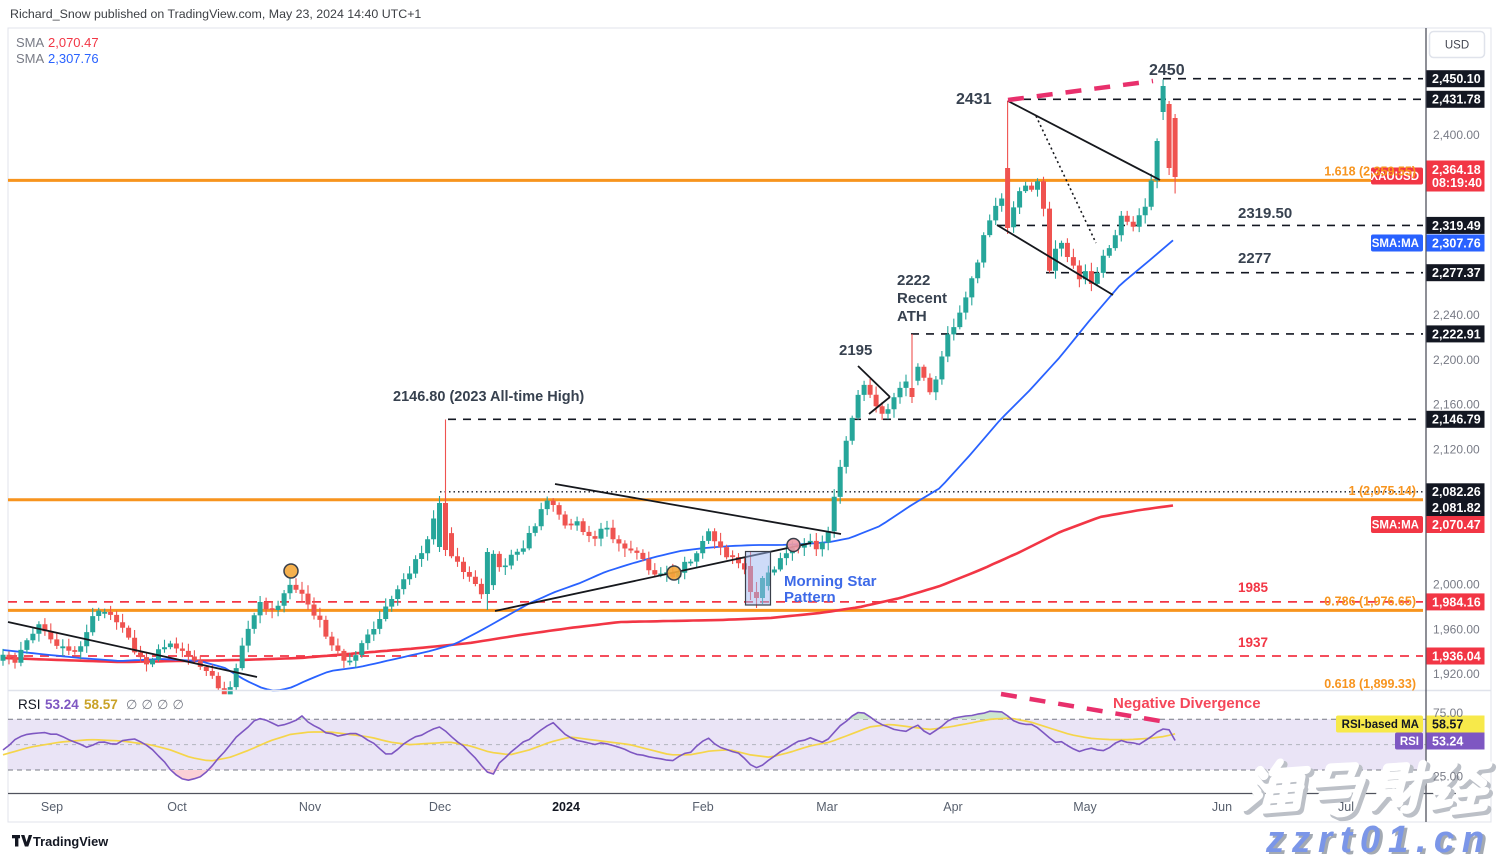 The image size is (1499, 857). What do you see at coordinates (1265, 213) in the screenshot?
I see `svg-text: 2319.50` at bounding box center [1265, 213].